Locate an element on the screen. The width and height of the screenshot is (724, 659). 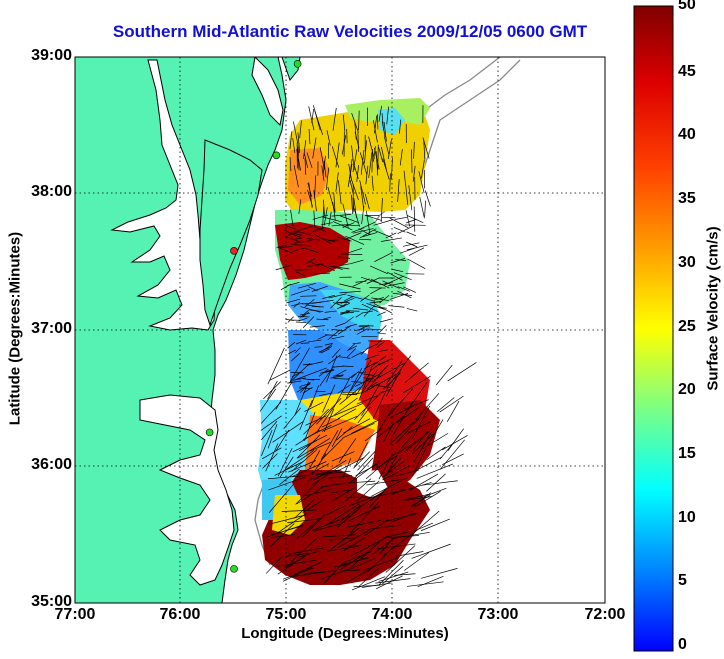
colorbar-tick-label: 20 is located at coordinates (687, 389).